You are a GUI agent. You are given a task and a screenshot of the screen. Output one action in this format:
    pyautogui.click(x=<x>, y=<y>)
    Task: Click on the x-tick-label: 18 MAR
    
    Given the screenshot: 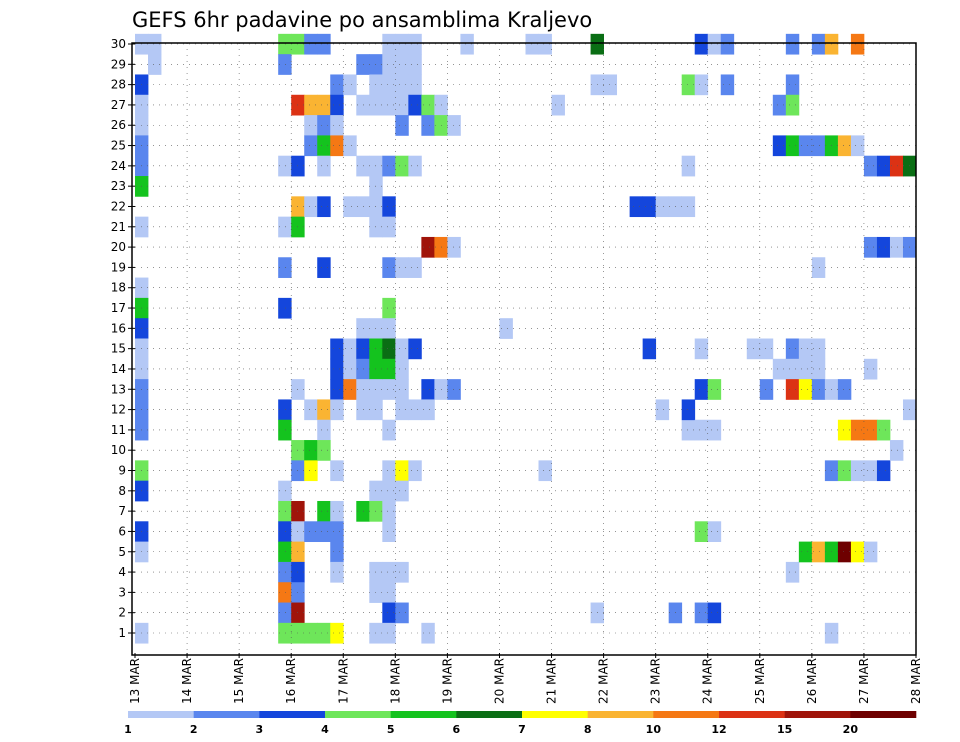 What is the action you would take?
    pyautogui.click(x=395, y=681)
    